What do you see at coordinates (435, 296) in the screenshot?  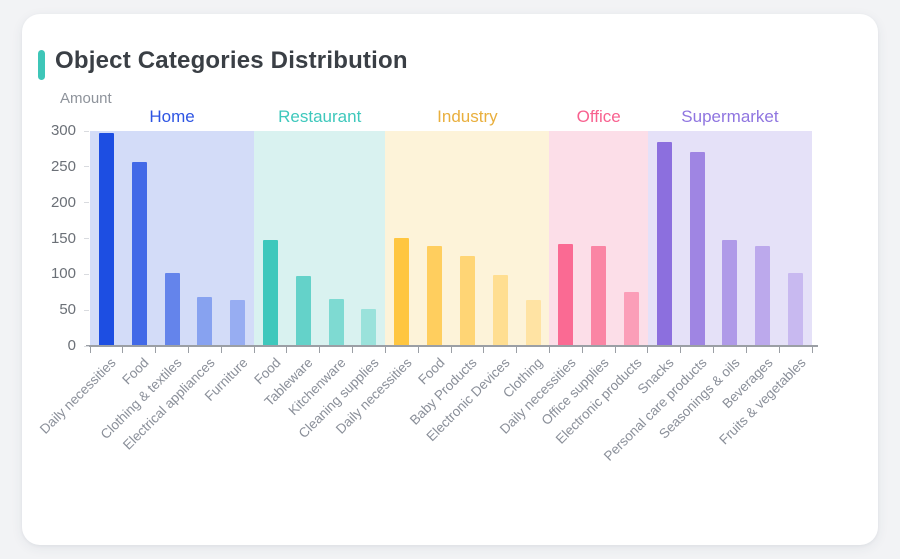 I see `bar-industry-food` at bounding box center [435, 296].